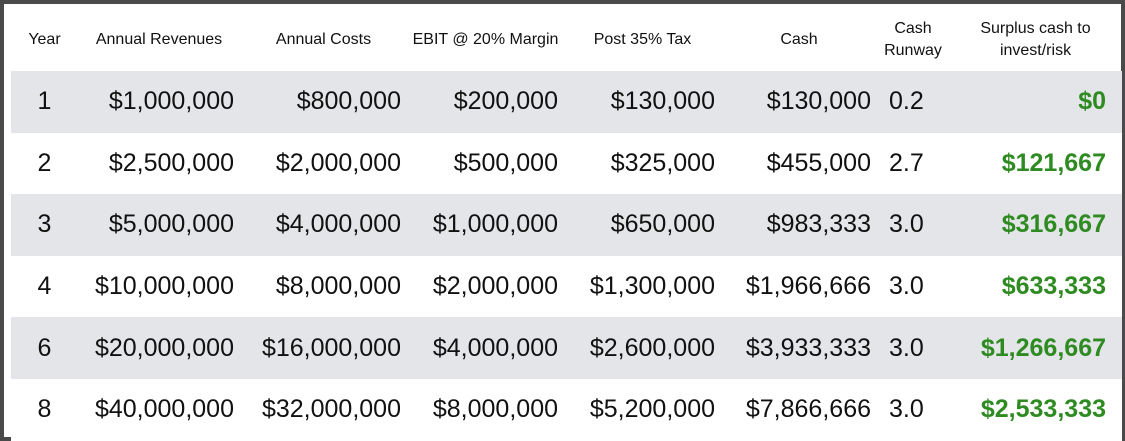 This screenshot has height=441, width=1125. Describe the element at coordinates (642, 225) in the screenshot. I see `cell-post-tax: $650,000` at that location.